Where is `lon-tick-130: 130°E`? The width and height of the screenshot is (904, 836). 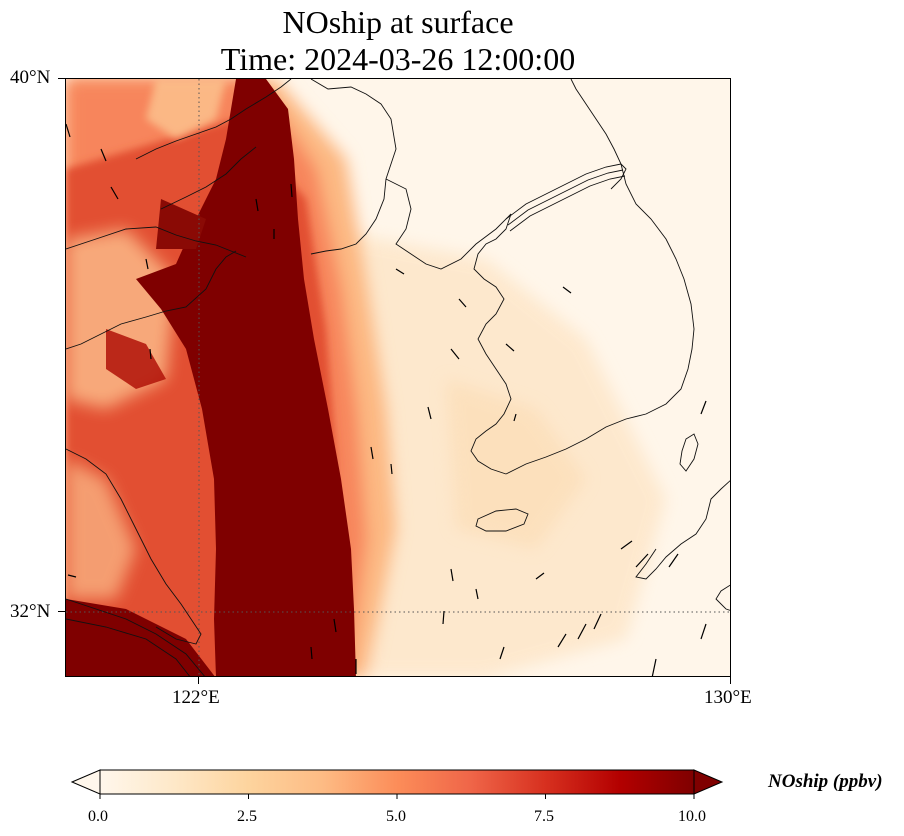 lon-tick-130: 130°E is located at coordinates (728, 697).